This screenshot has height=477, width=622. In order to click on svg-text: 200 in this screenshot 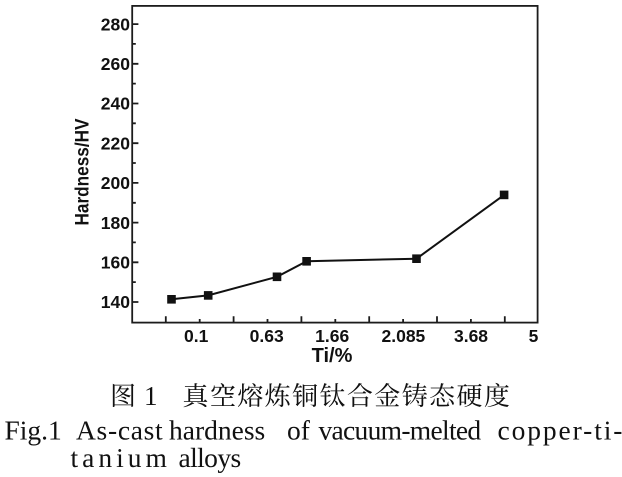, I will do `click(115, 183)`.